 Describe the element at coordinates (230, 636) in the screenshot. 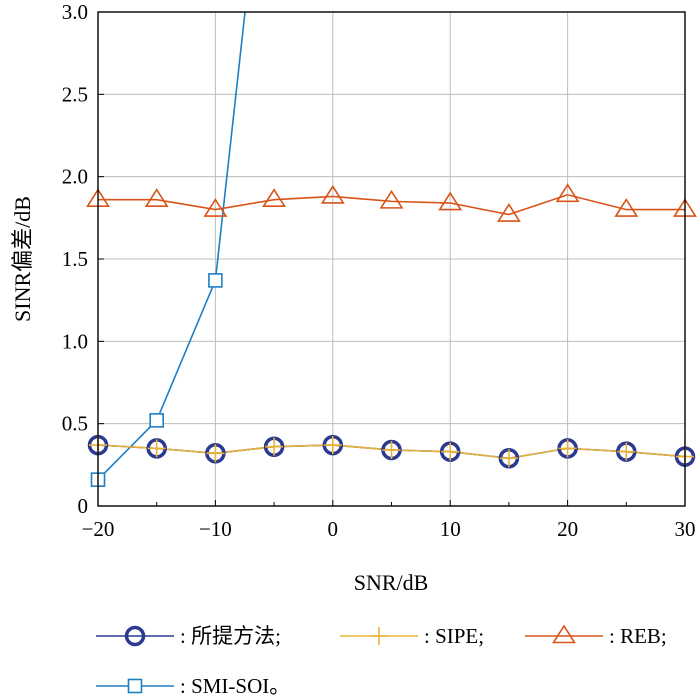

I see `legend-label: : 所提方法;` at that location.